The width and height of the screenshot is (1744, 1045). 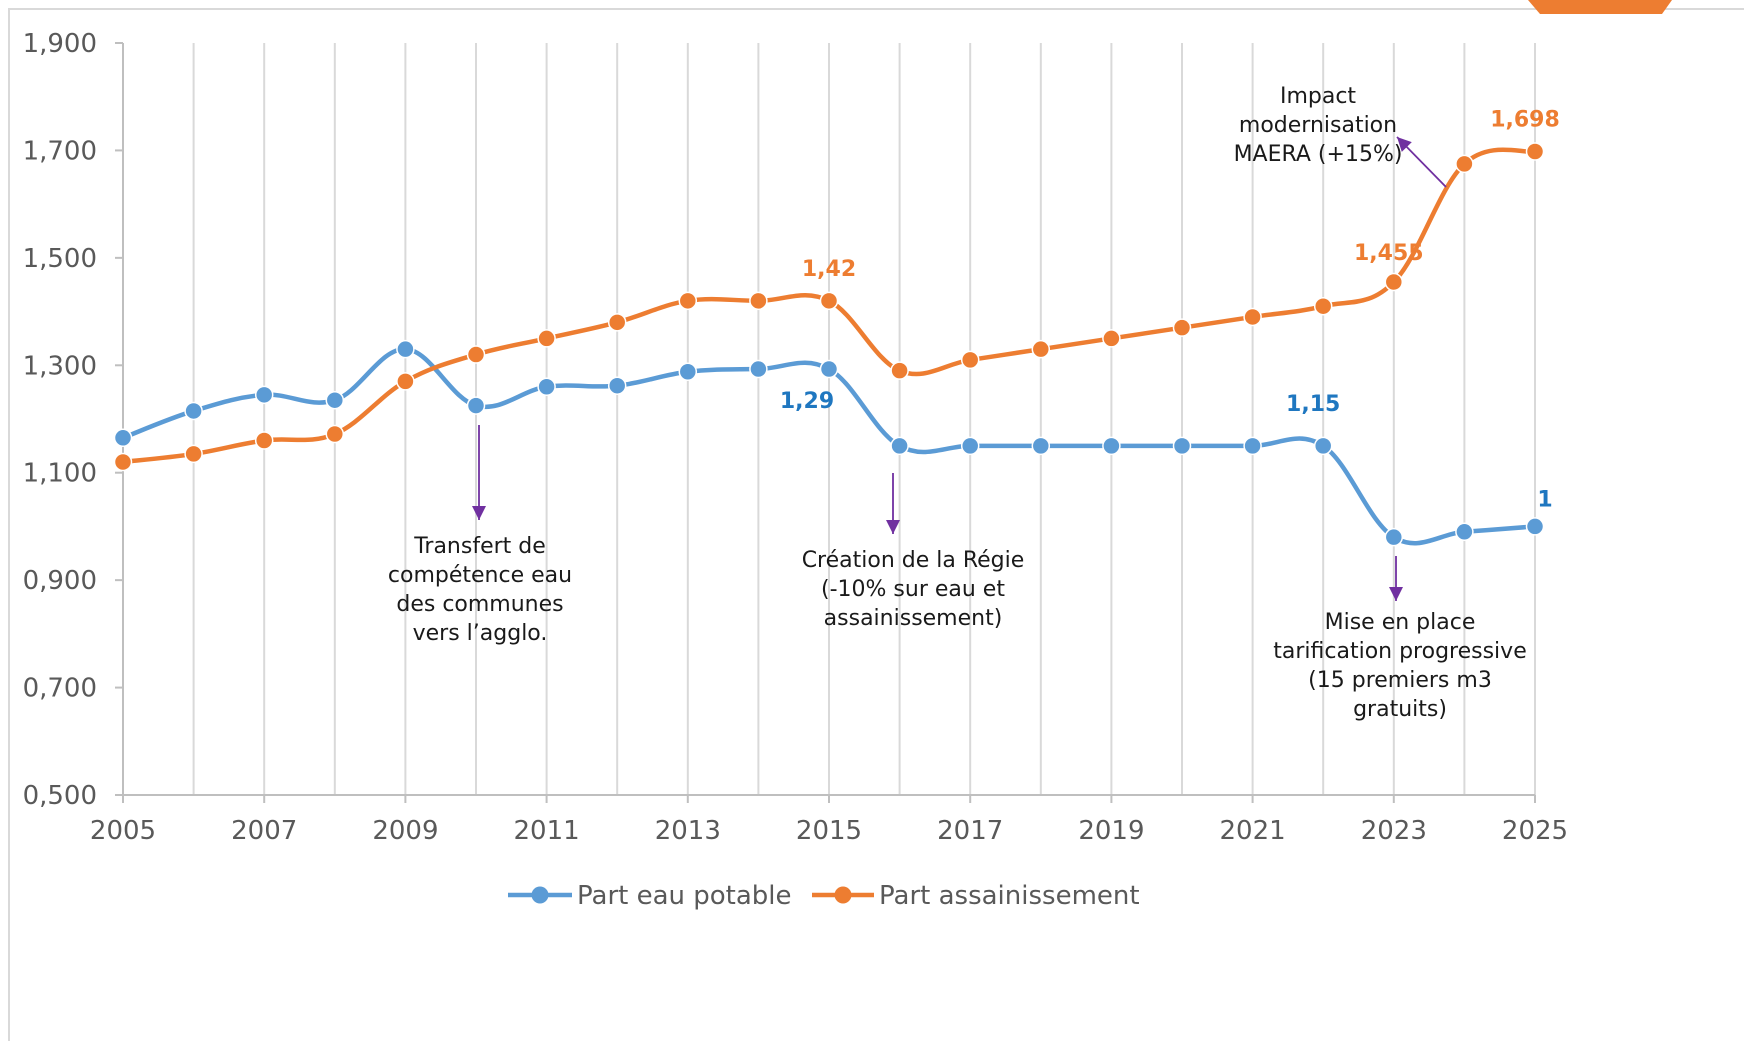 What do you see at coordinates (405, 831) in the screenshot?
I see `x-tick-label: 2009` at bounding box center [405, 831].